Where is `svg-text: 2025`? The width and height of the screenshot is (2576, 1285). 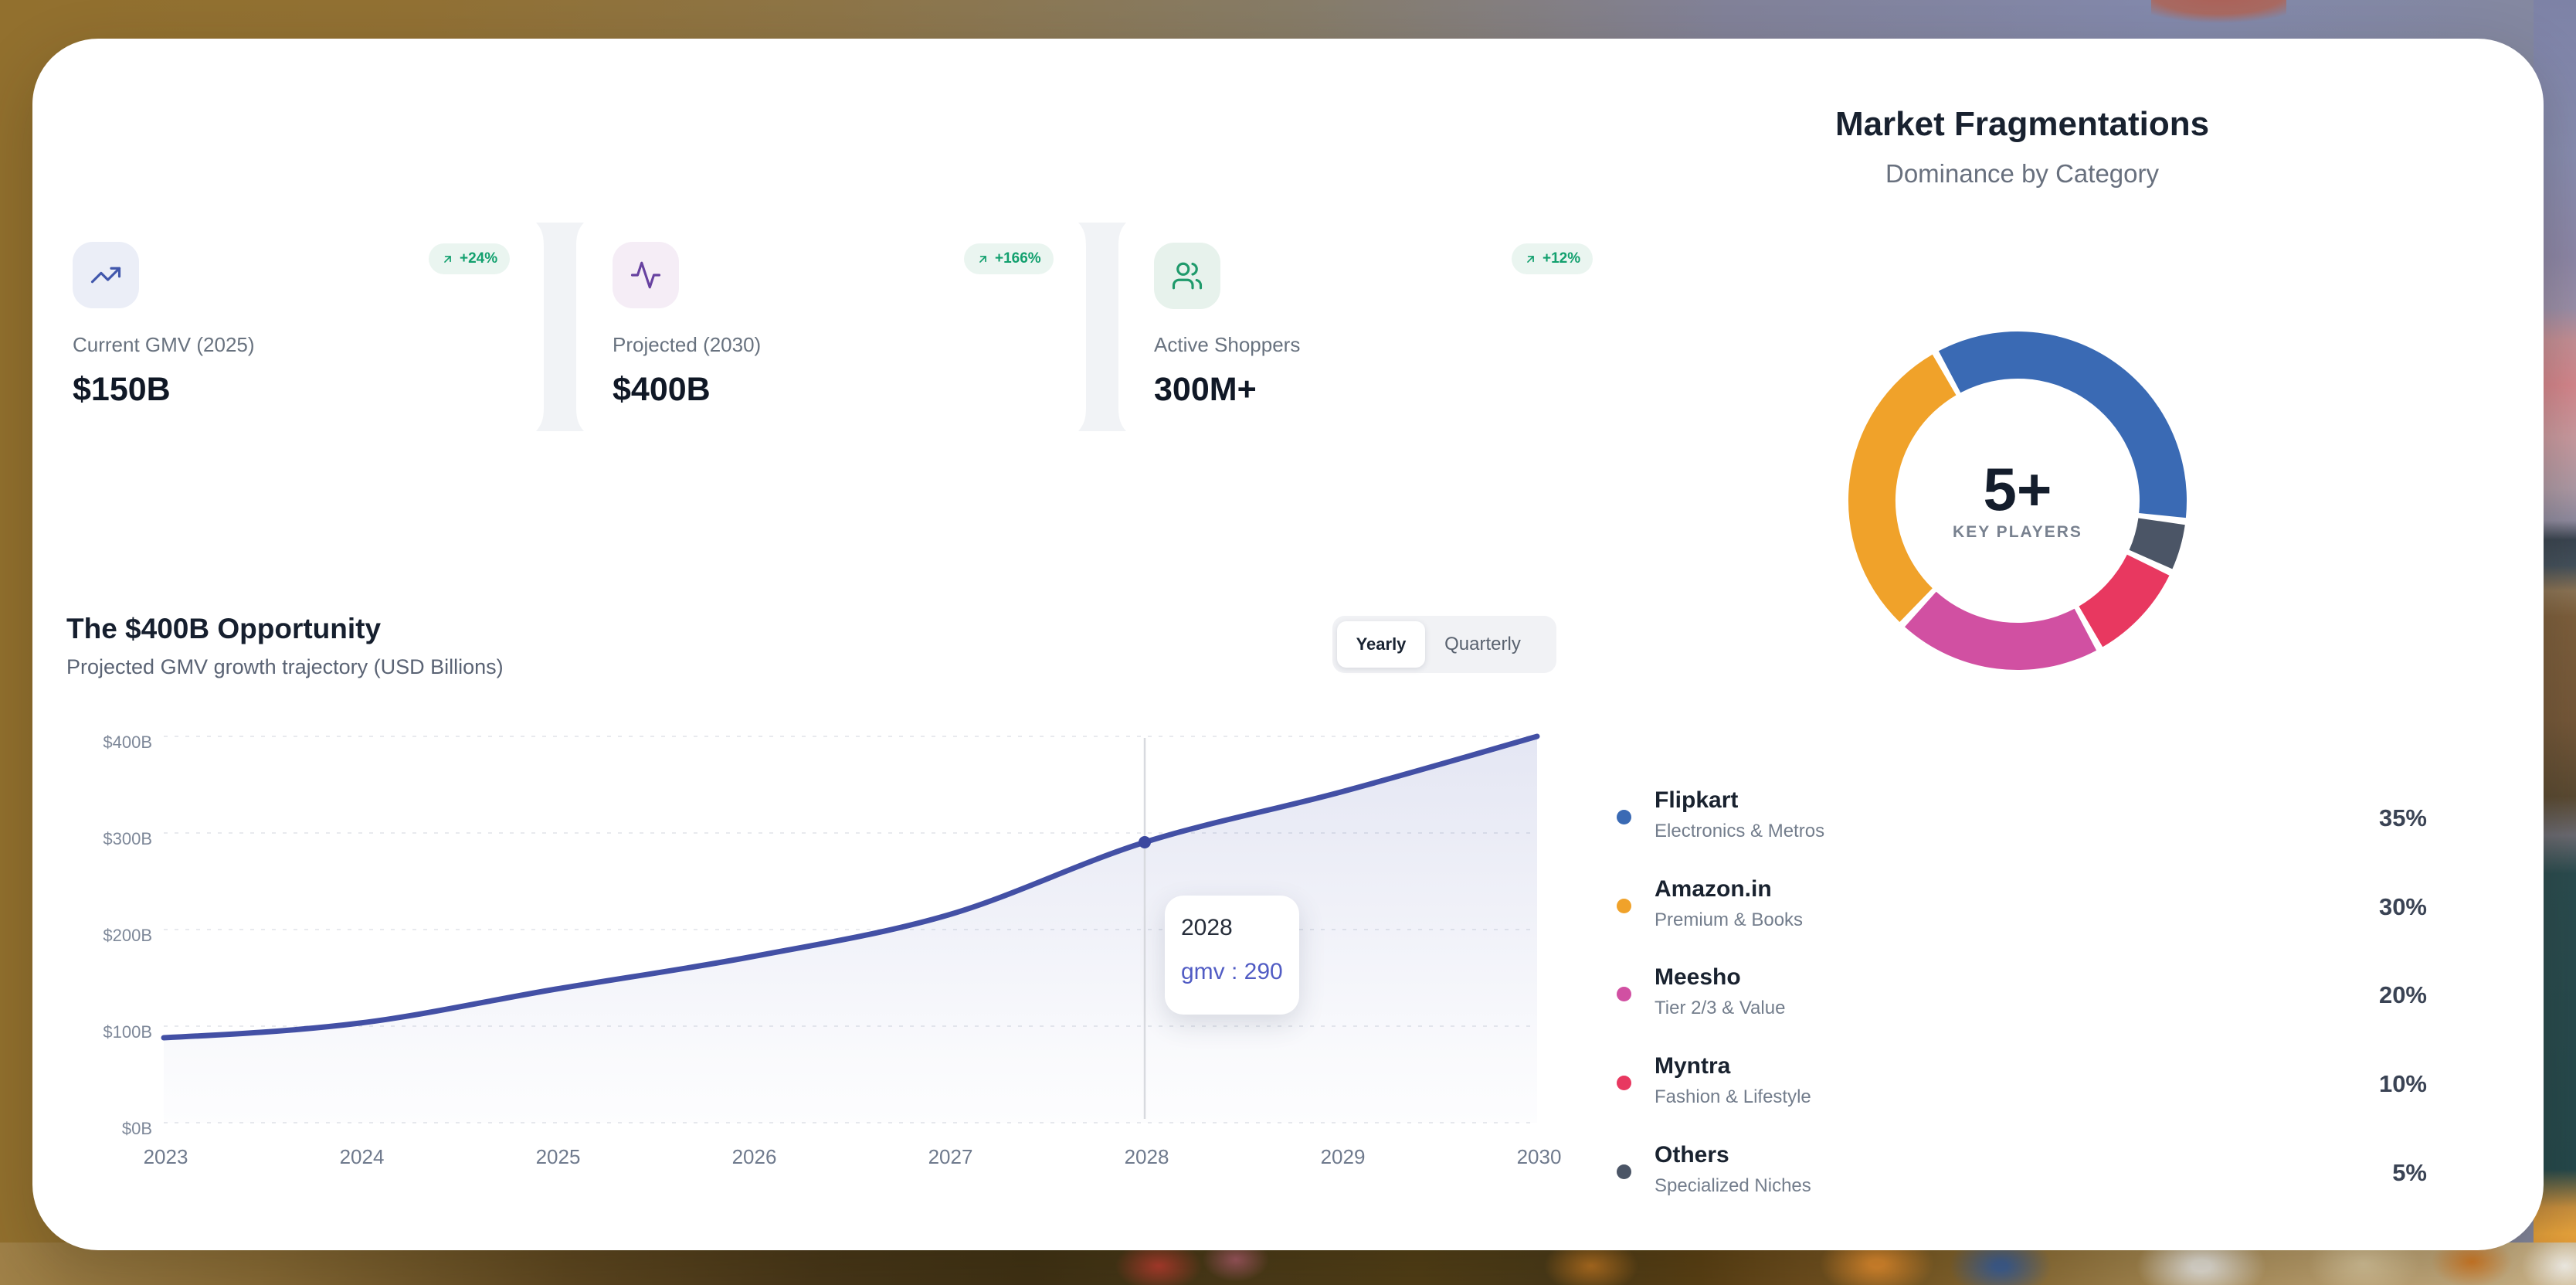
svg-text: 2025 is located at coordinates (558, 1156).